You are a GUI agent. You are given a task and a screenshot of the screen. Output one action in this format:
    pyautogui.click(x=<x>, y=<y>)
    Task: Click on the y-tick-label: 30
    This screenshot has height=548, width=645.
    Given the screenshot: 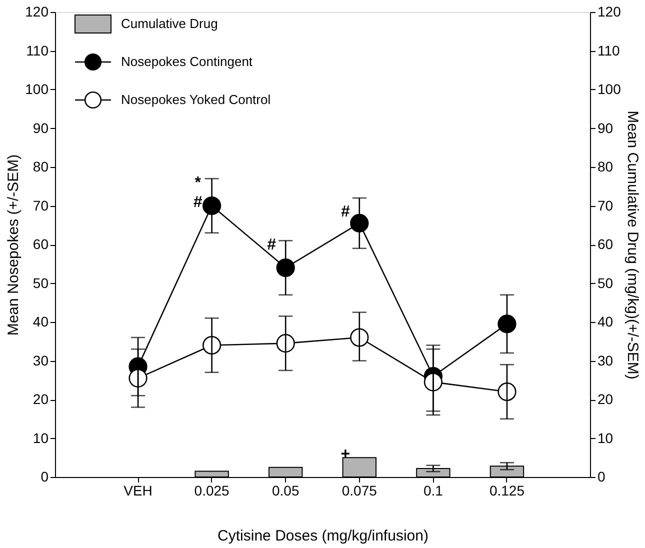 What is the action you would take?
    pyautogui.click(x=40, y=360)
    